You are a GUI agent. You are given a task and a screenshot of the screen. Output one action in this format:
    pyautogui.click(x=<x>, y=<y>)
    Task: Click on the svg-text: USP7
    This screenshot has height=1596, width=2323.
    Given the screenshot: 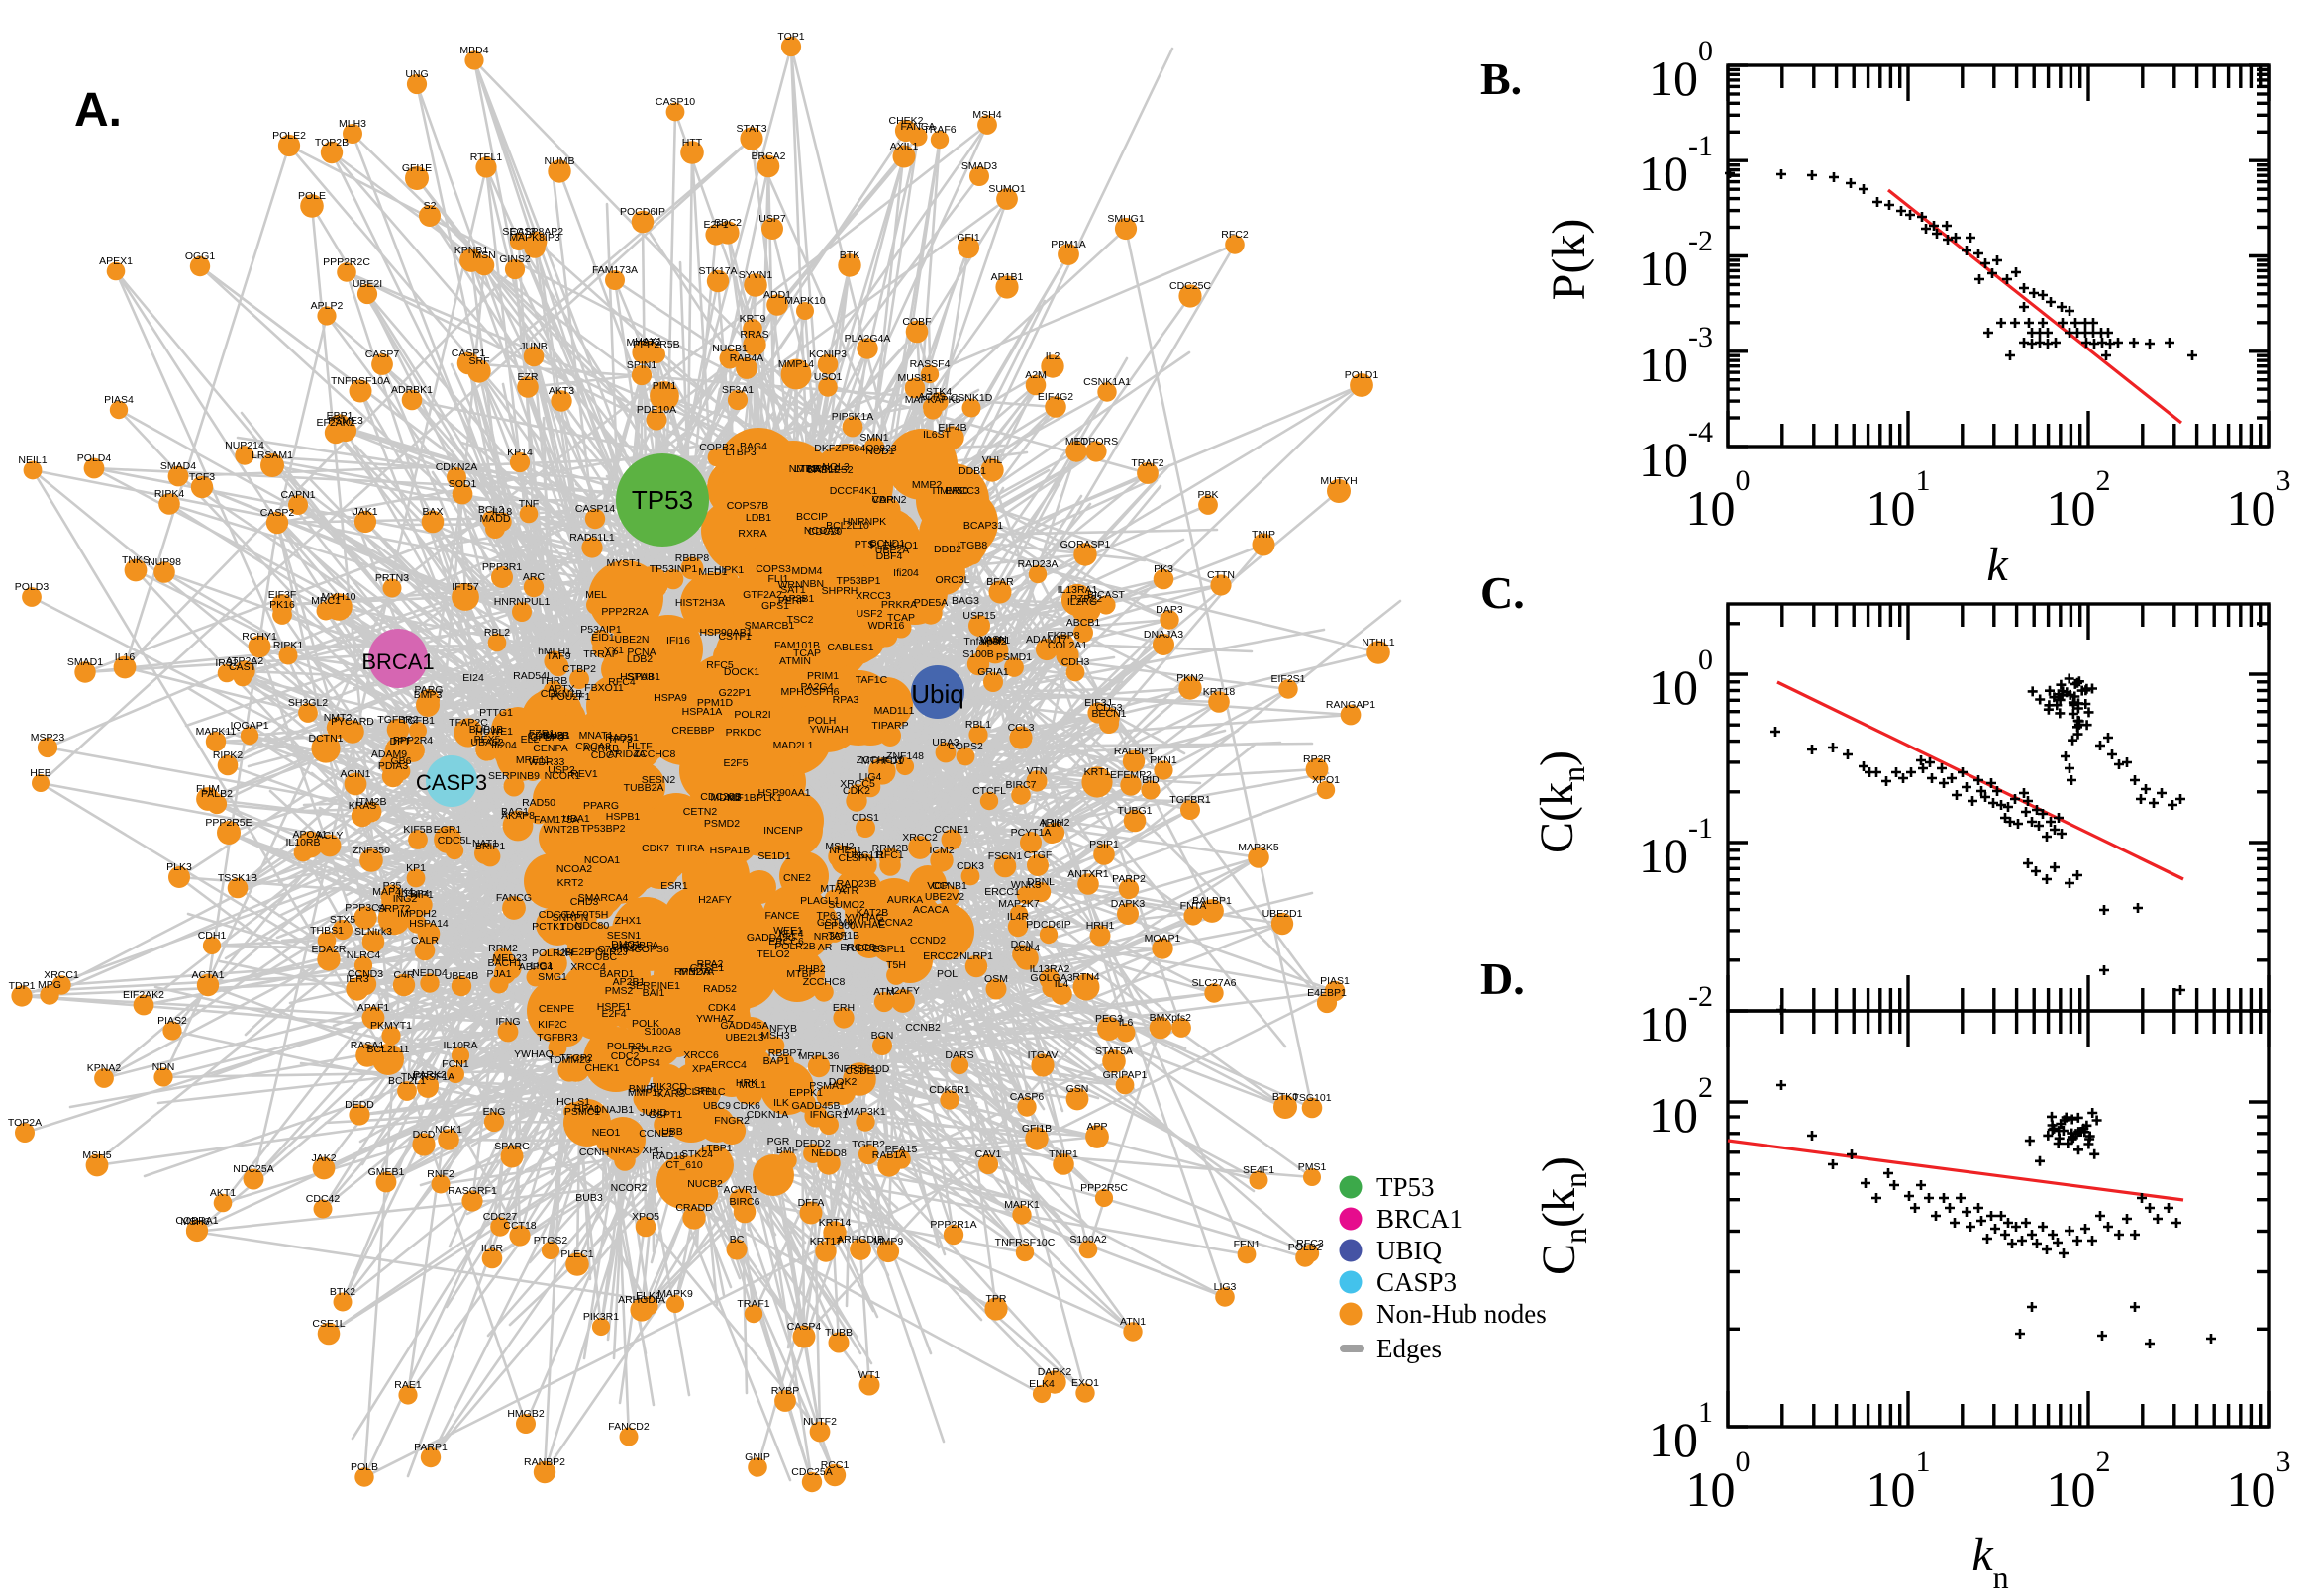 What is the action you would take?
    pyautogui.click(x=772, y=219)
    